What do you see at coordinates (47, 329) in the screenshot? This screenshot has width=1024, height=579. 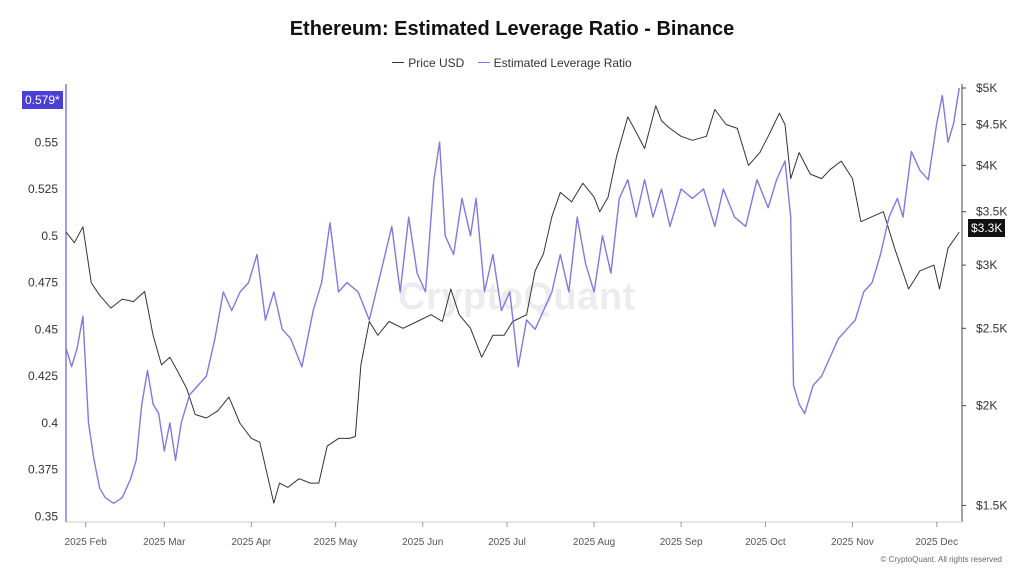 I see `left-axis-tick-label: 0.45` at bounding box center [47, 329].